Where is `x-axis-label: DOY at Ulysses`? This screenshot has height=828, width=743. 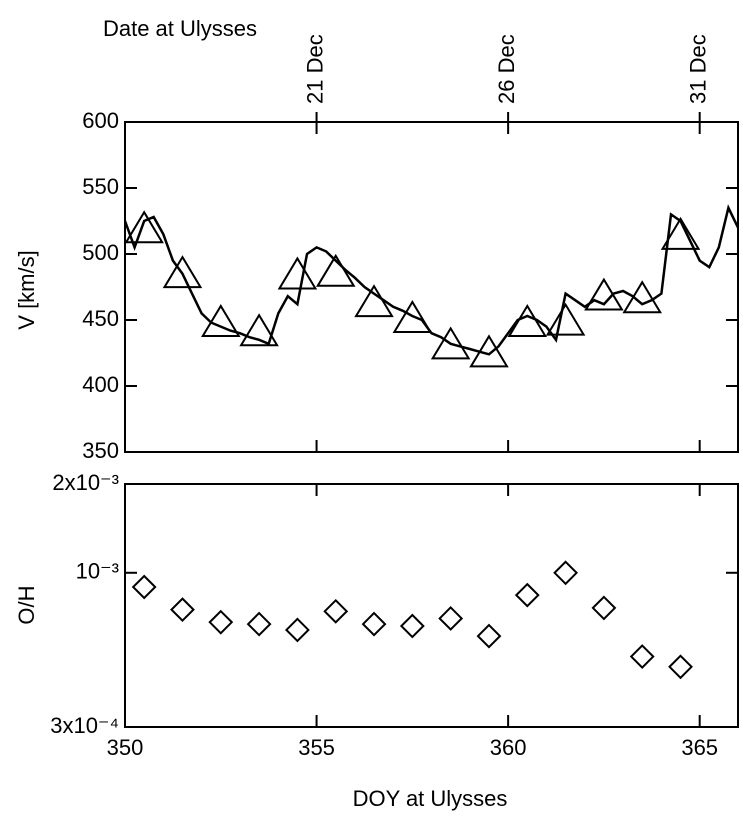 x-axis-label: DOY at Ulysses is located at coordinates (430, 798).